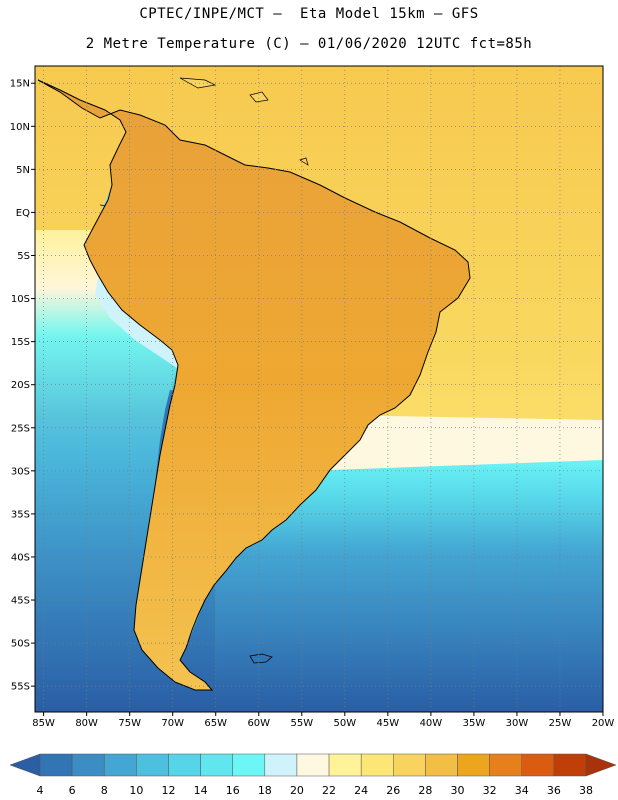  What do you see at coordinates (23, 213) in the screenshot?
I see `lat-label: EQ` at bounding box center [23, 213].